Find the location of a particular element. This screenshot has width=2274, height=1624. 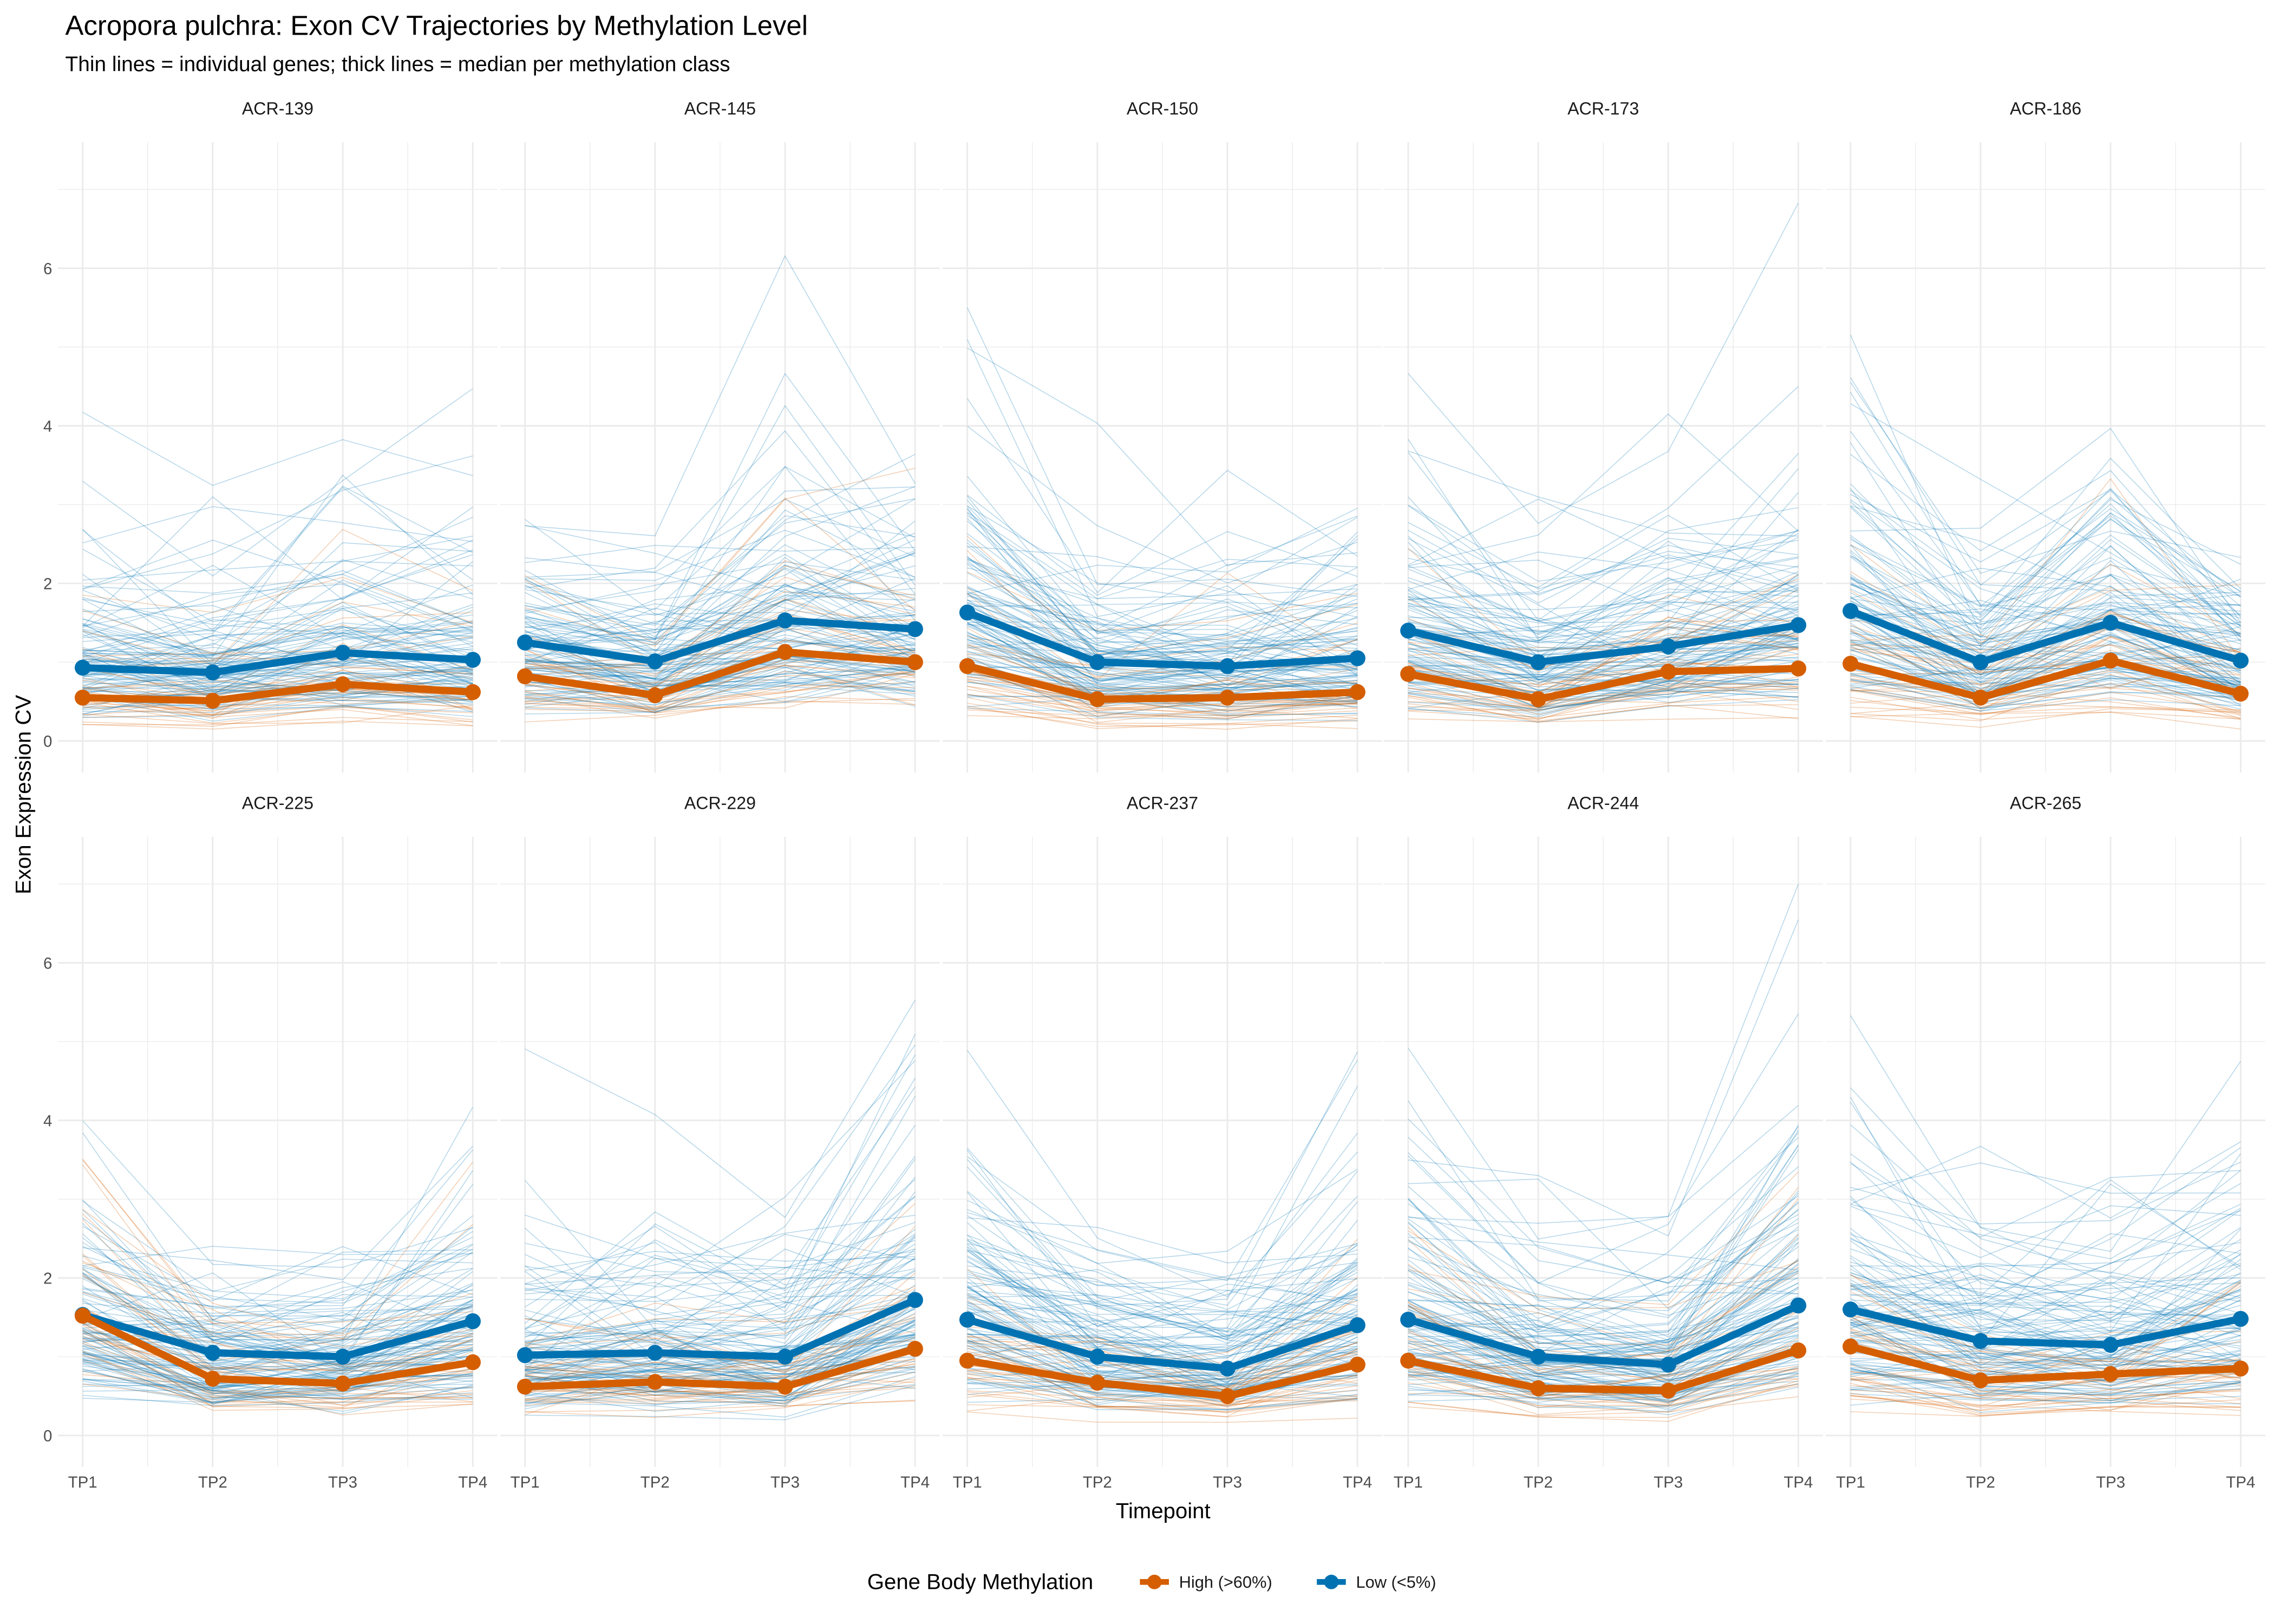

facet-panel: ACR-225 TP1 TP2 TP3 TP4 0 2 4 6 is located at coordinates (270, 1142).